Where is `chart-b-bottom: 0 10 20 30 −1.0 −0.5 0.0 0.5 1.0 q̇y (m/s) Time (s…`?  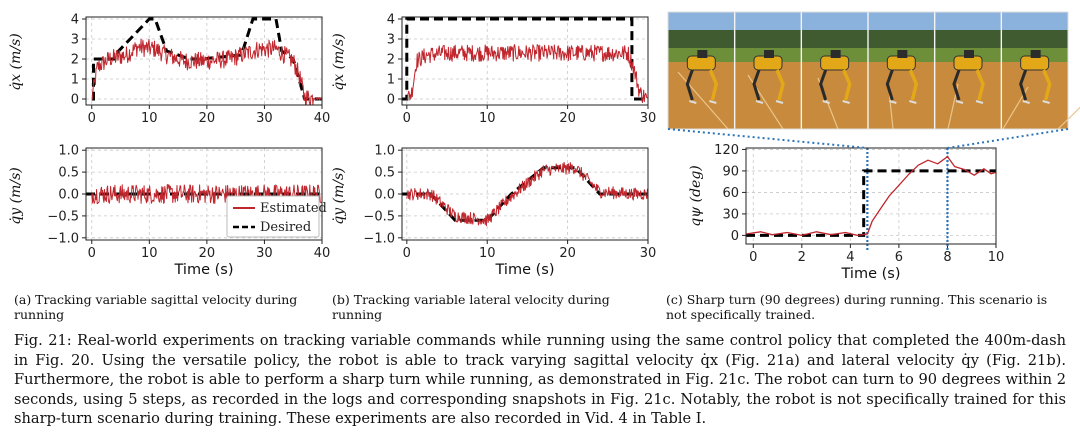 chart-b-bottom: 0 10 20 30 −1.0 −0.5 0.0 0.5 1.0 q̇y (m/s) Time (s… is located at coordinates (493, 211).